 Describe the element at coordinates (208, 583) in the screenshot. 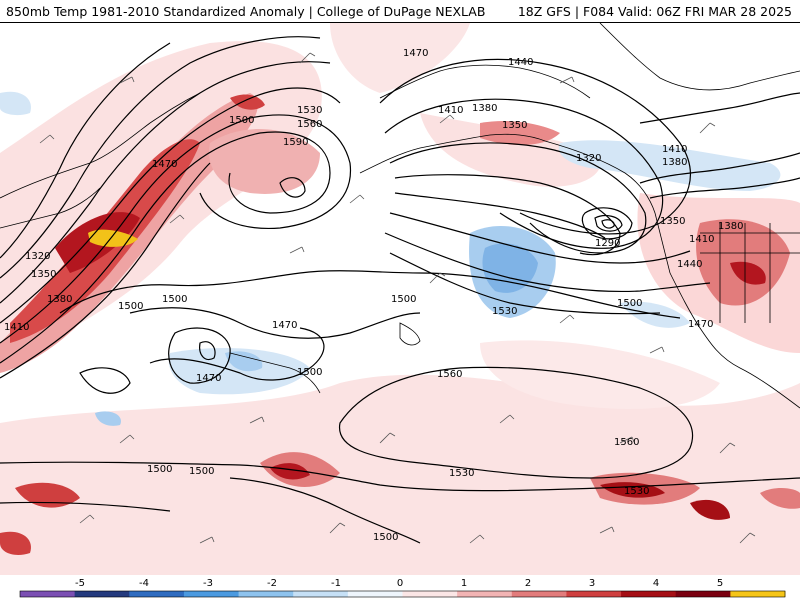

I see `colorbar-tick-label: -3` at that location.